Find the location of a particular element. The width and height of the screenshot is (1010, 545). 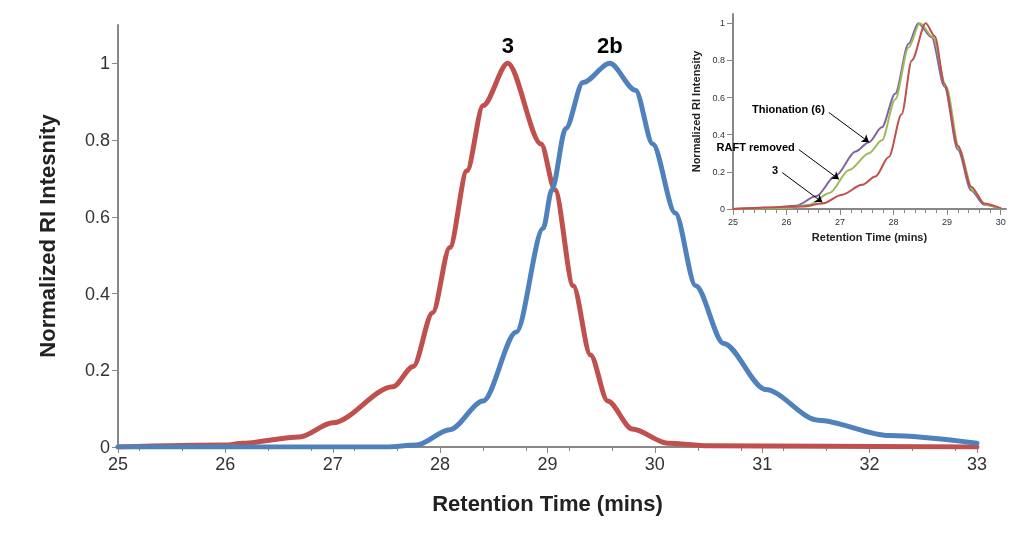

y-axis-title: Normalized RI Intesnity is located at coordinates (47, 235).